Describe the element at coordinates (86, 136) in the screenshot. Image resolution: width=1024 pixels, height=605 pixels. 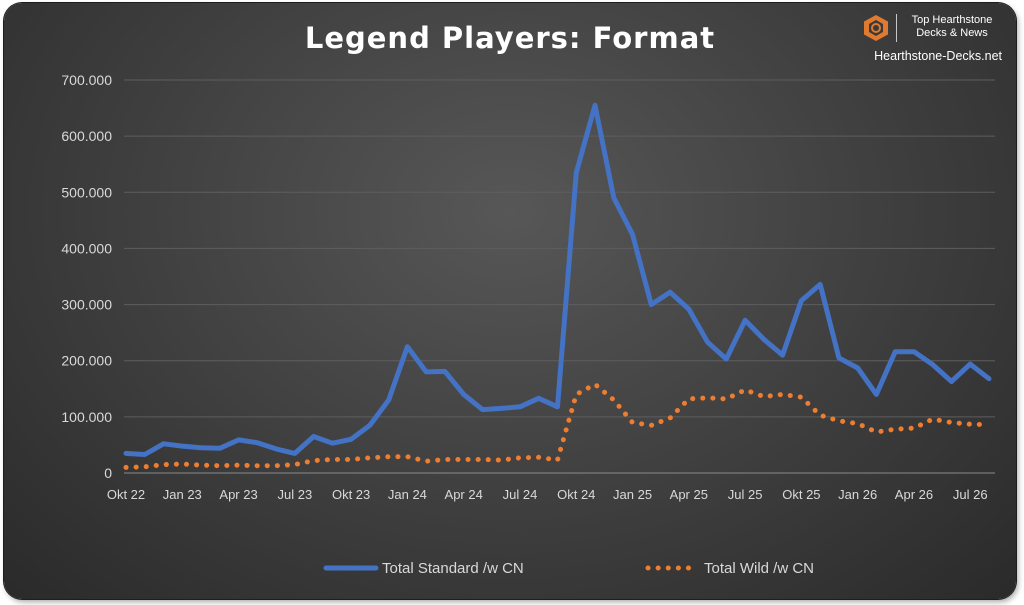
I see `y-tick-label: 600.000` at that location.